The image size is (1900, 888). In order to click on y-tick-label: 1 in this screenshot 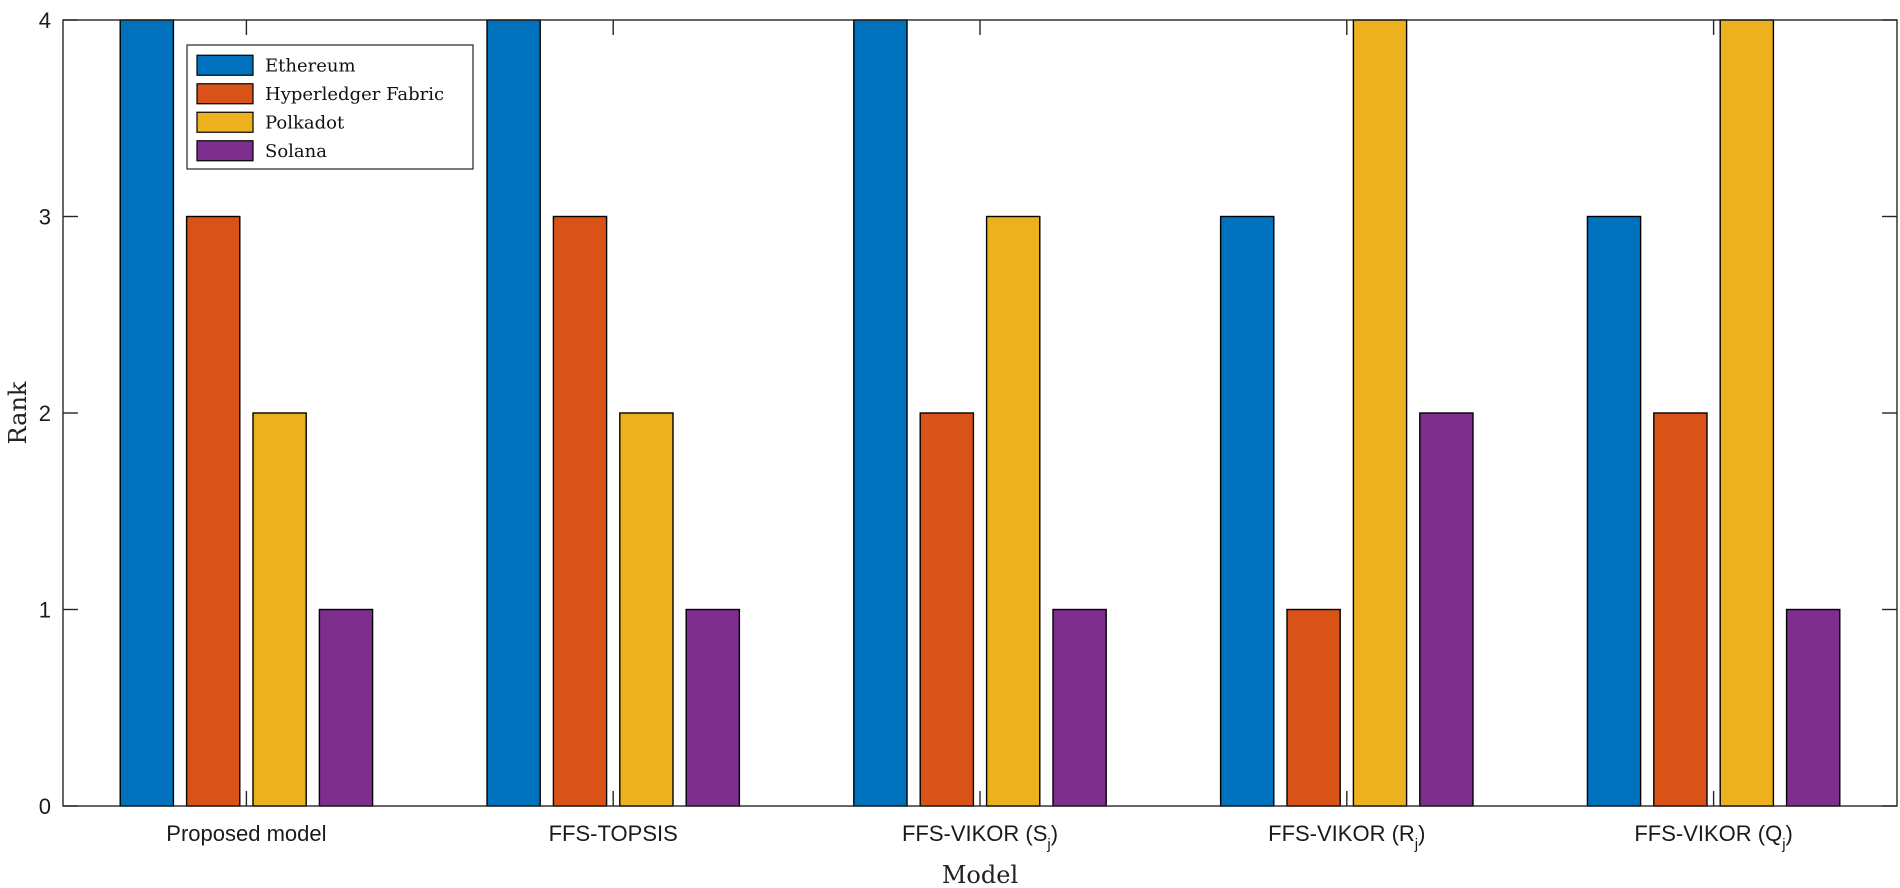, I will do `click(45, 610)`.